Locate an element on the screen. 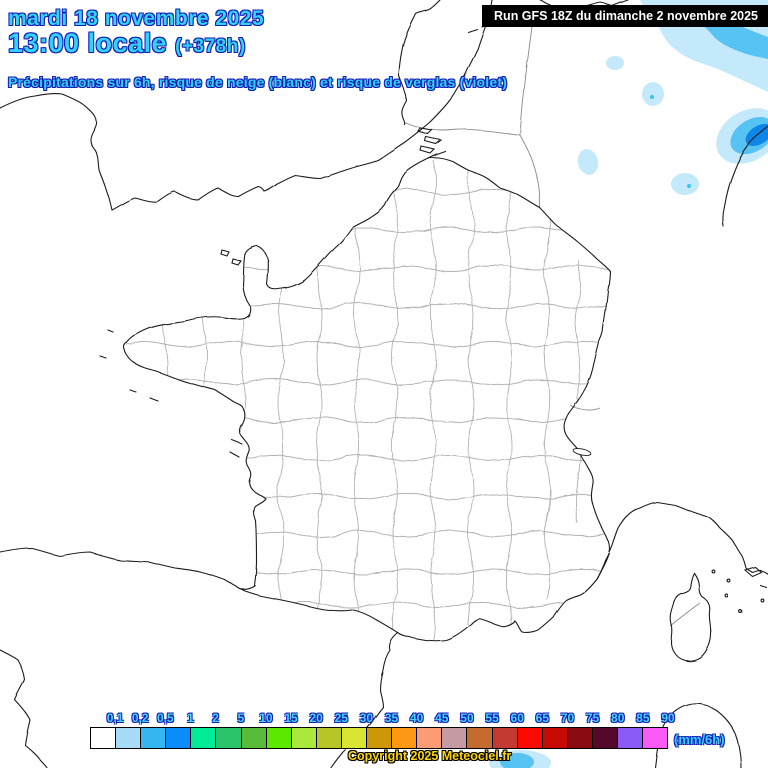  legend-tick: 55 is located at coordinates (492, 718).